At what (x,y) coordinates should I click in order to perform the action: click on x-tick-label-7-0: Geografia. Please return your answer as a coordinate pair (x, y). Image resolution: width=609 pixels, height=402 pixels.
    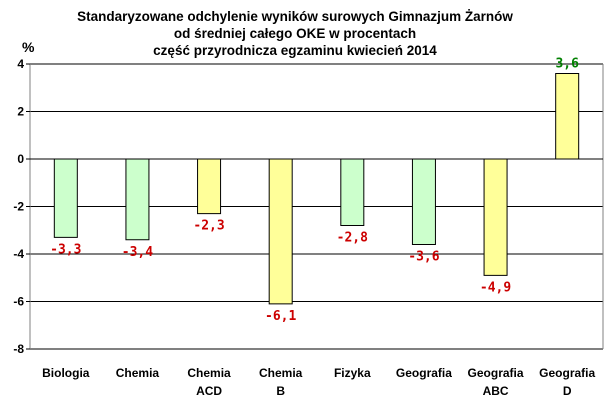
    Looking at the image, I should click on (567, 373).